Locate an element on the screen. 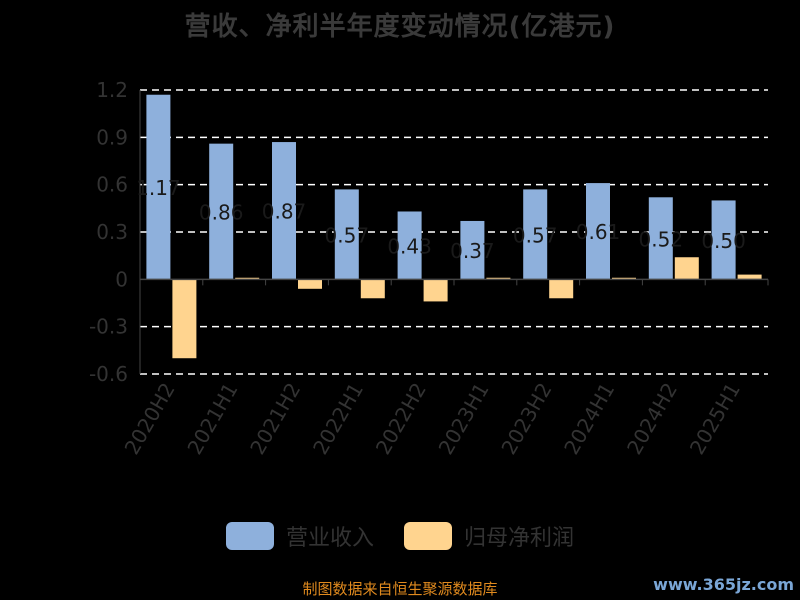 The width and height of the screenshot is (800, 600). x-tick-label: 2021H1 is located at coordinates (212, 419).